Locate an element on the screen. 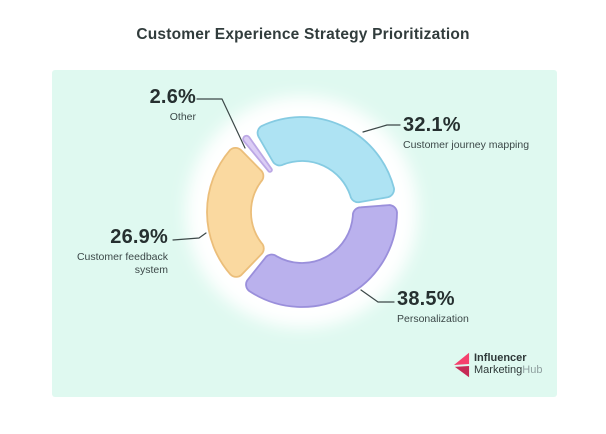 The height and width of the screenshot is (434, 606). pct-personalization: 38.5% is located at coordinates (426, 299).